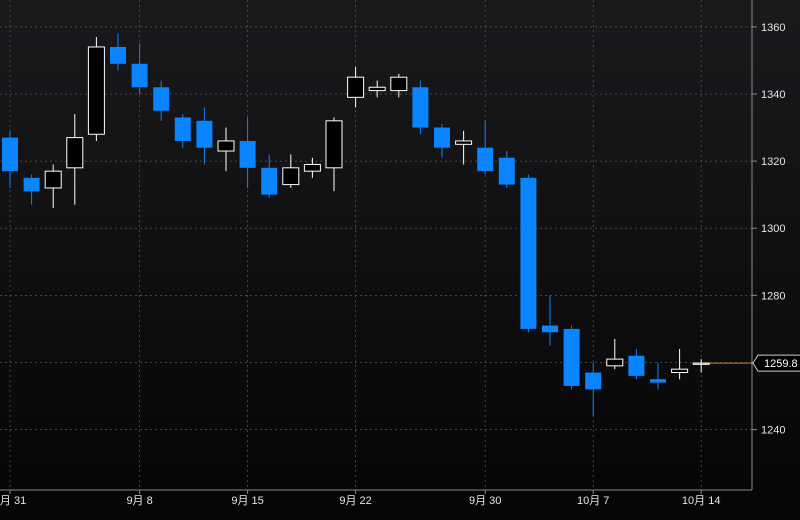  I want to click on x-tick-label: 8月 31, so click(13, 501).